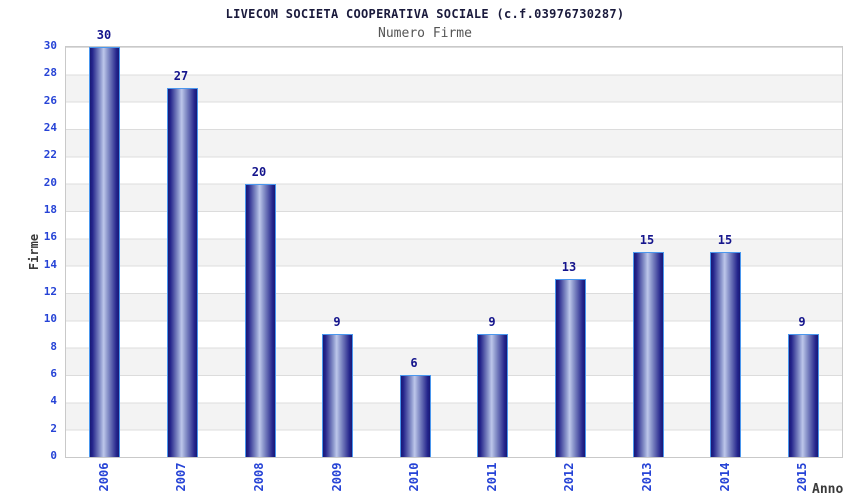 The image size is (850, 500). Describe the element at coordinates (53, 373) in the screenshot. I see `y-tick-label: 6` at that location.